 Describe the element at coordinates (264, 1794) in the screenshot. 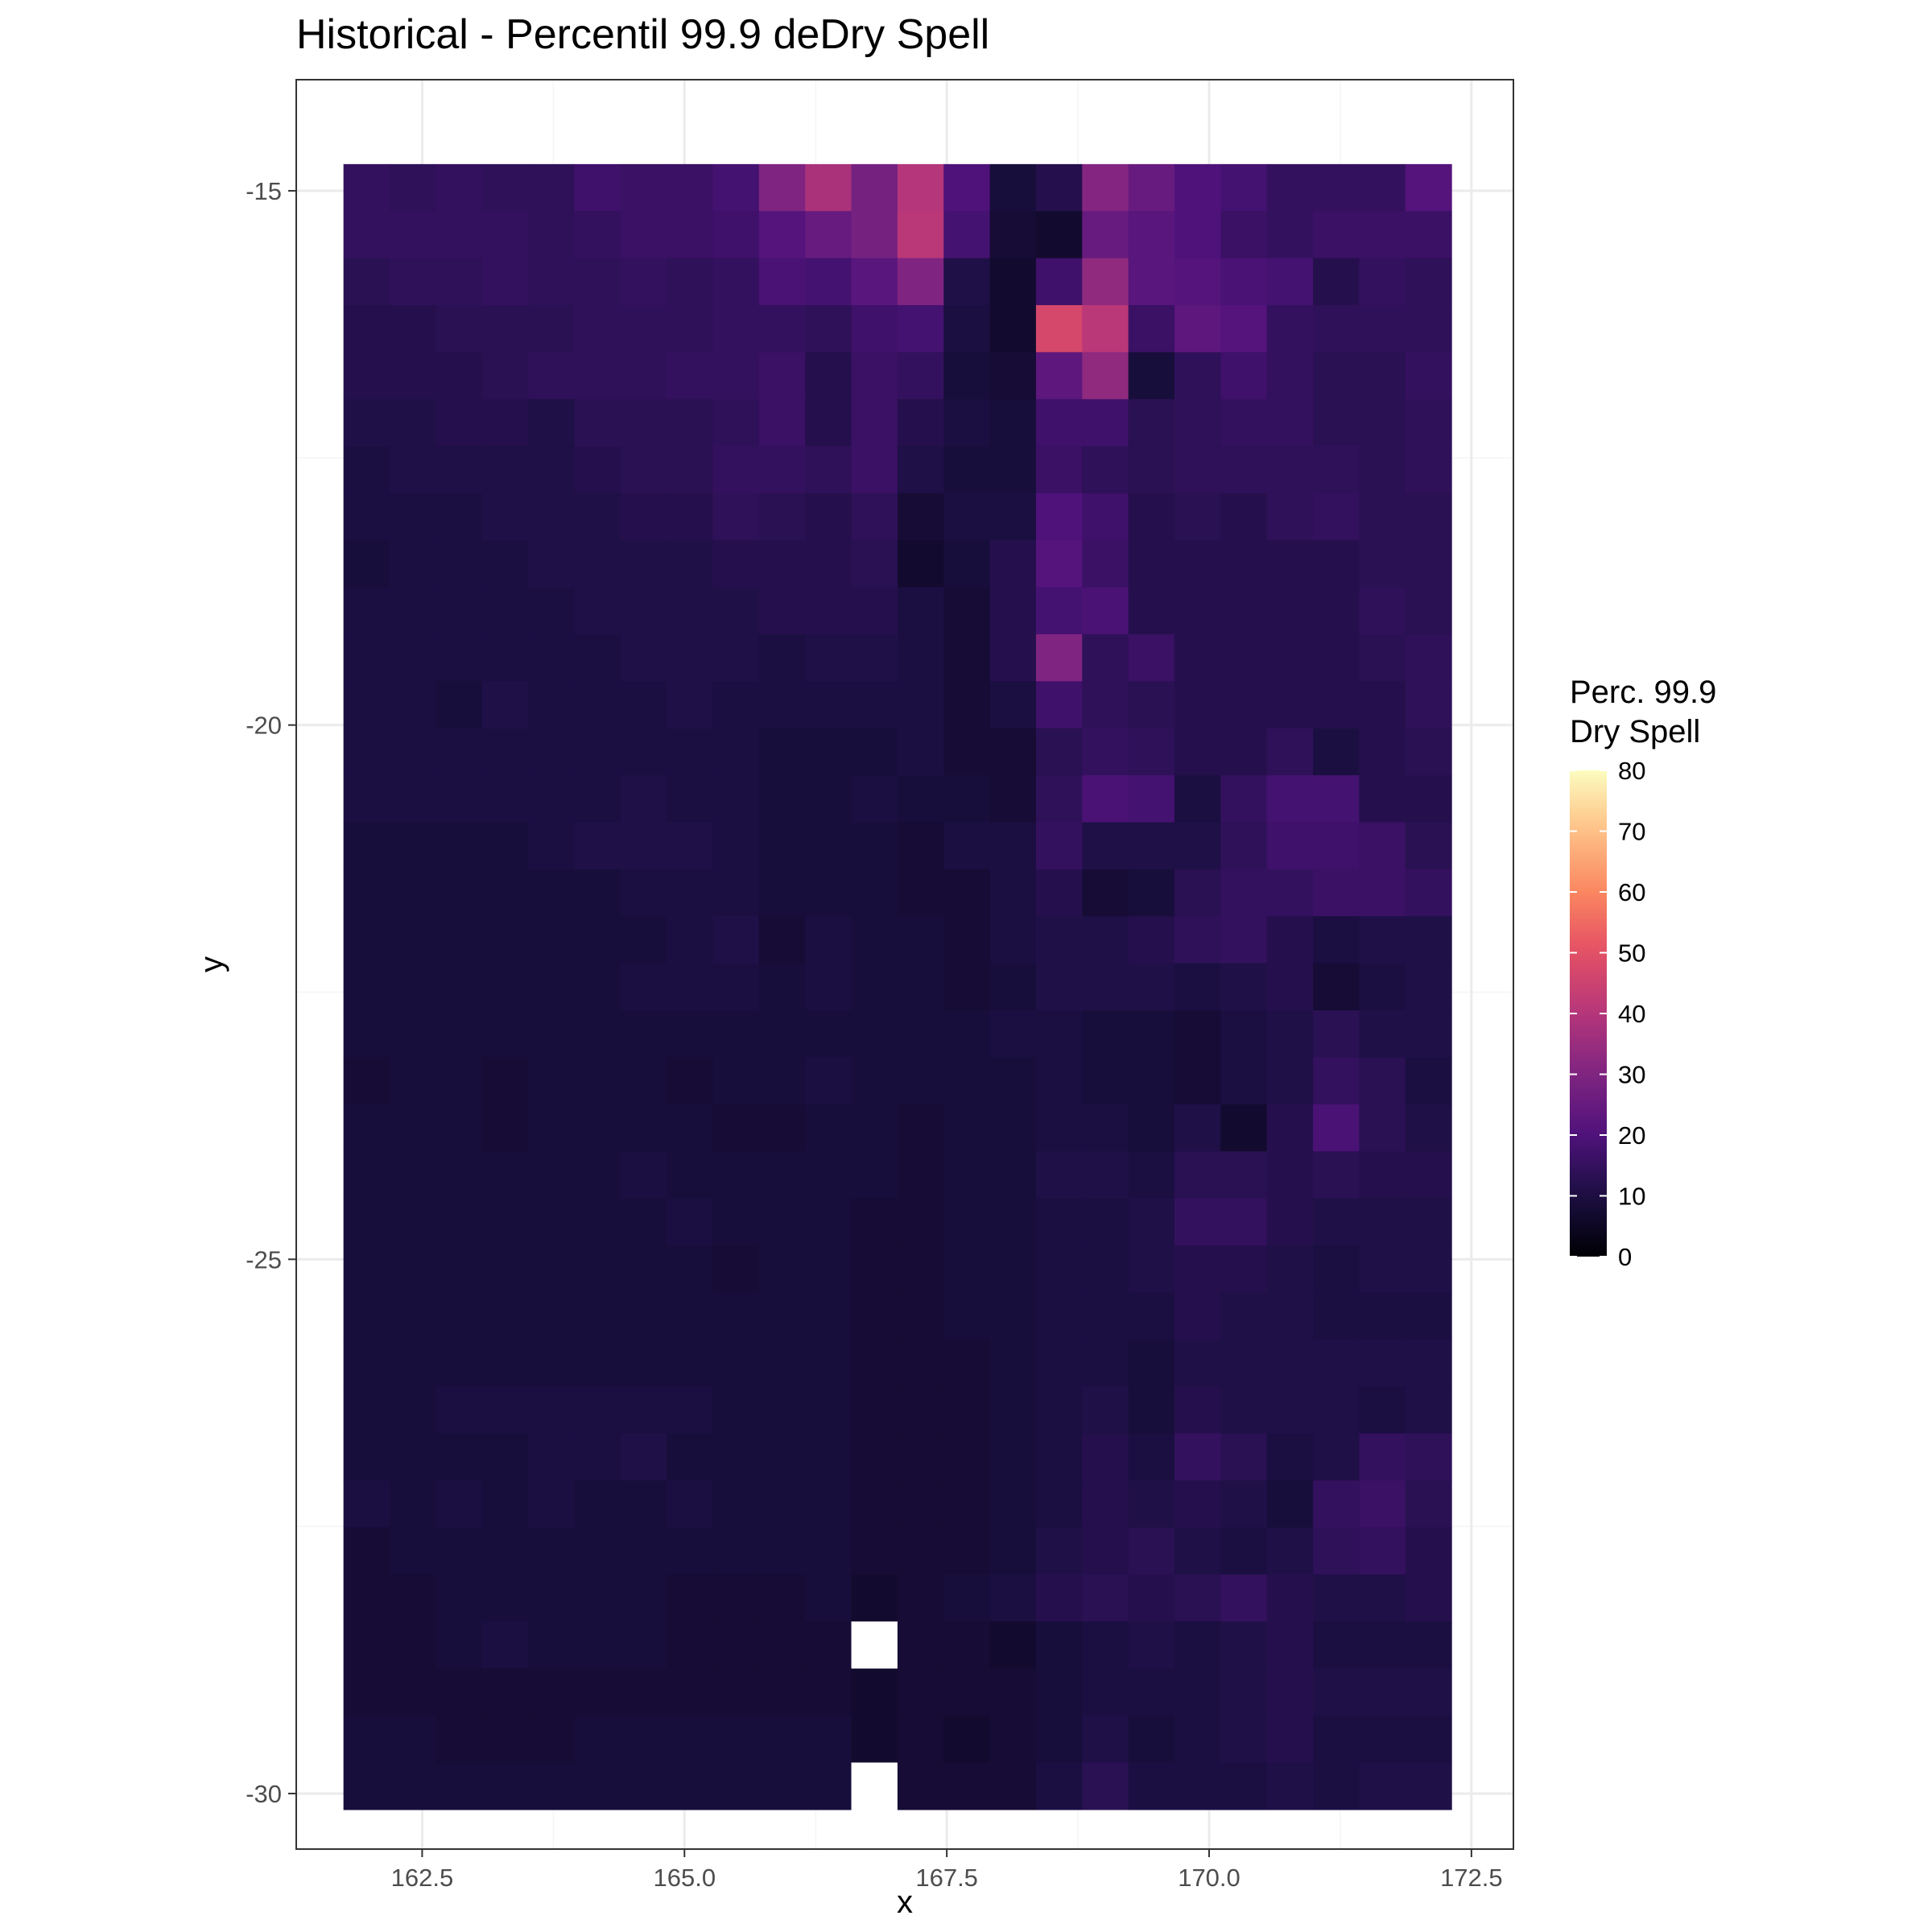

I see `y-tick-label: -30` at that location.